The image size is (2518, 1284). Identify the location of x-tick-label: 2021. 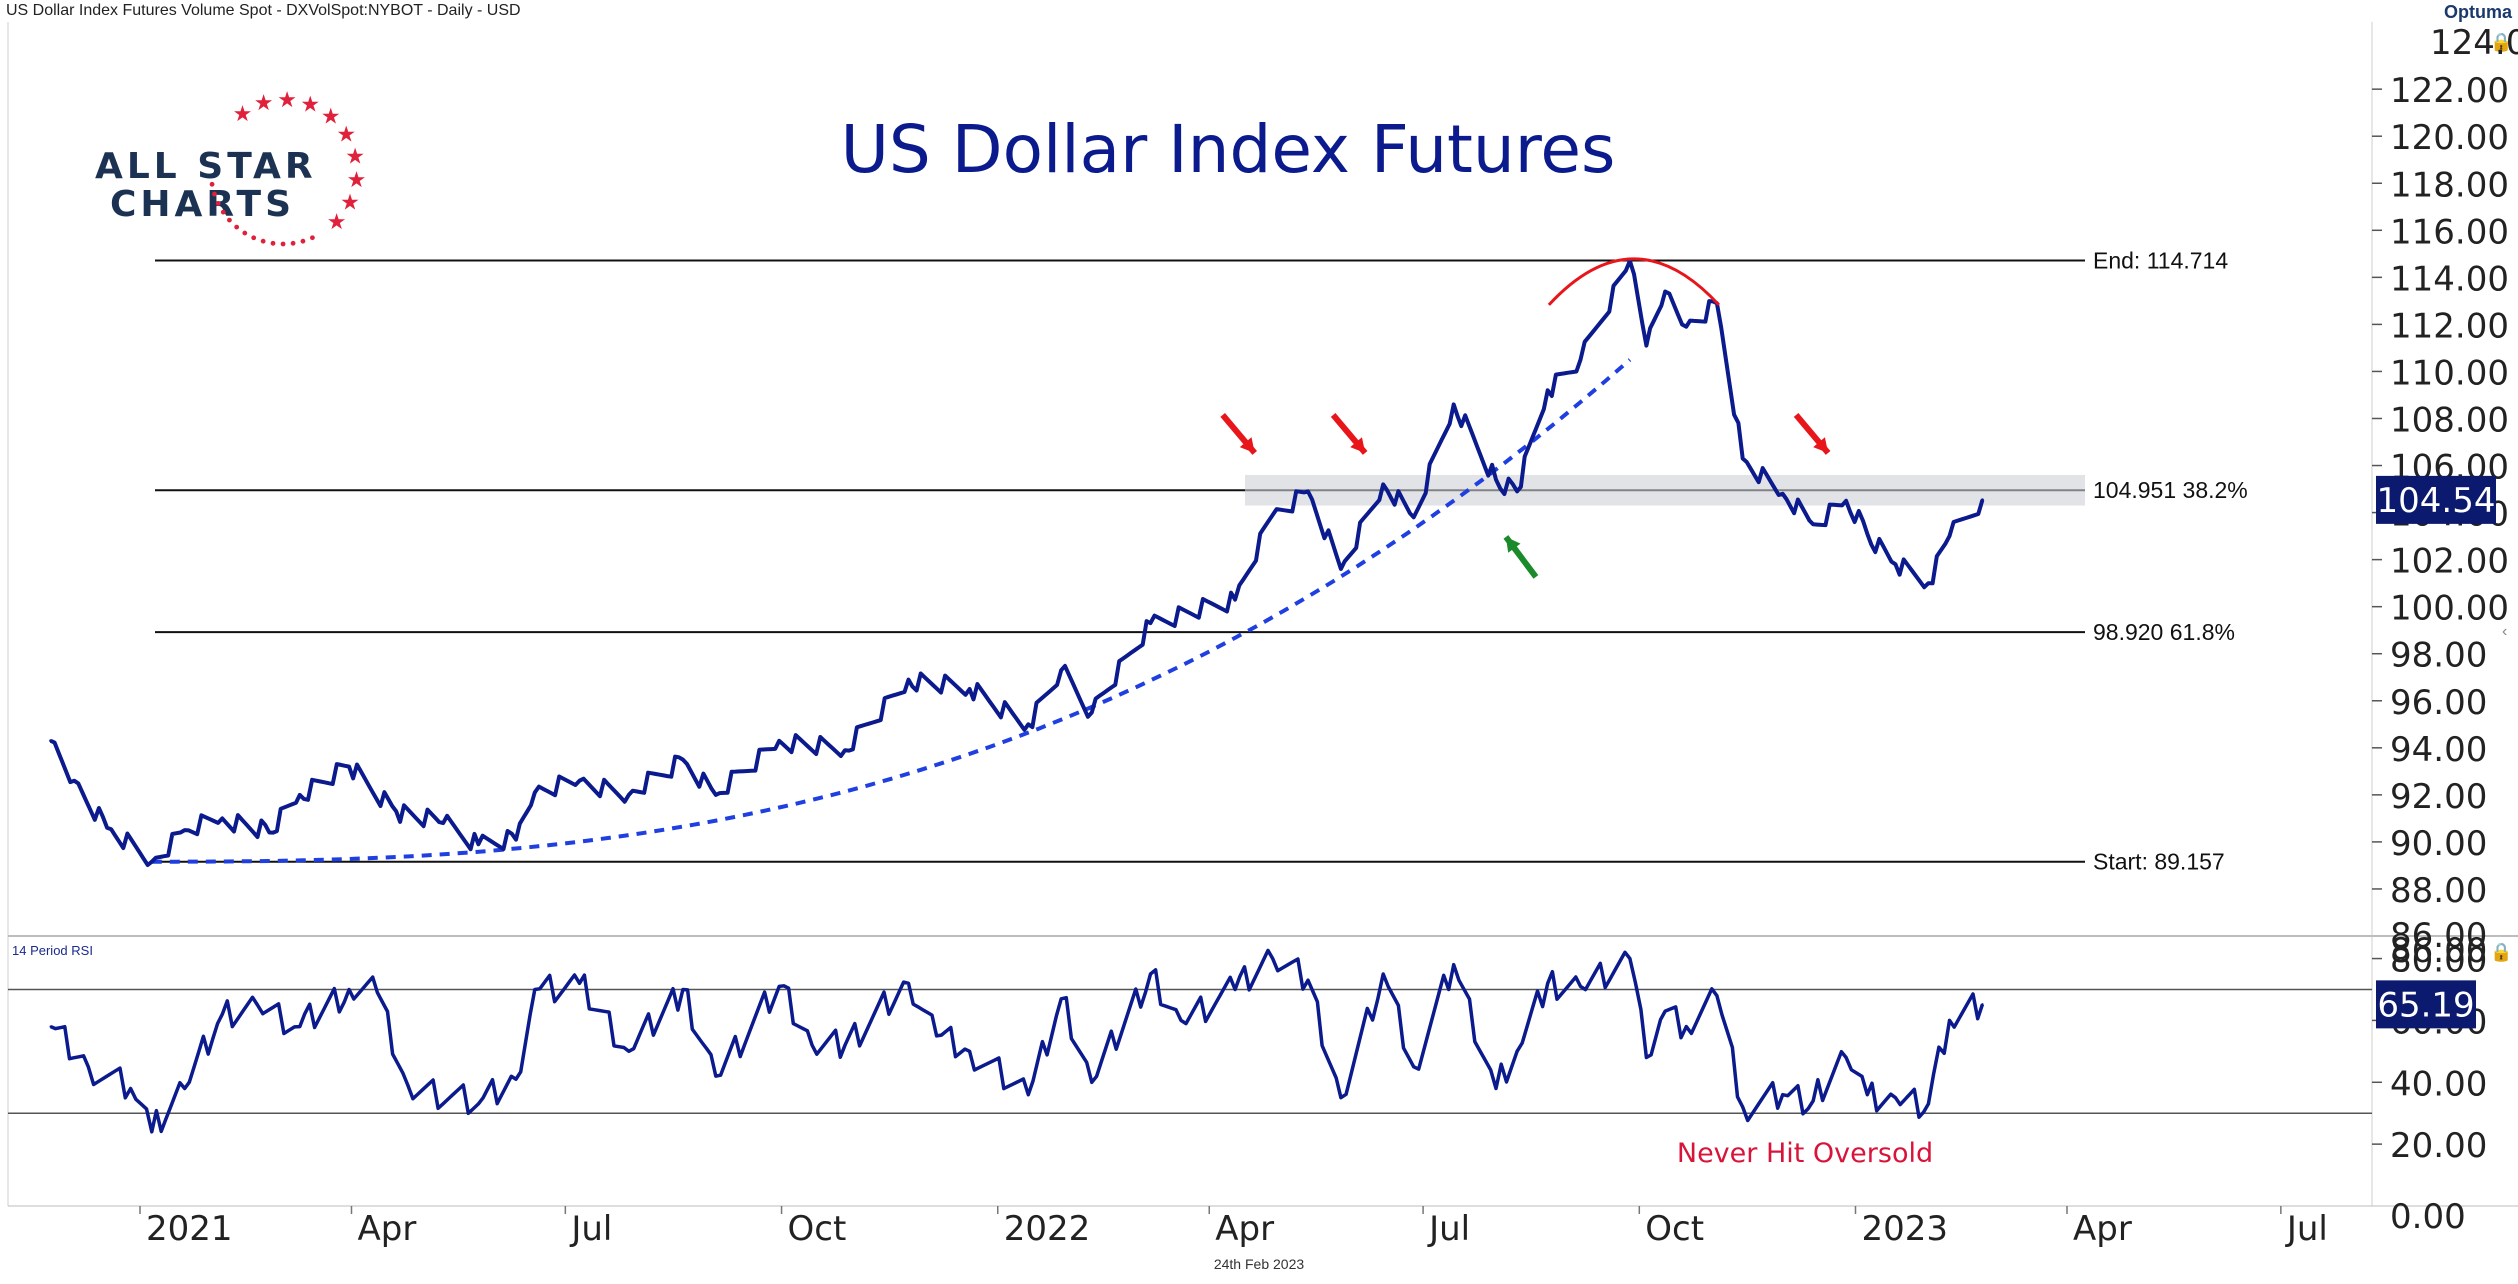
(189, 1229).